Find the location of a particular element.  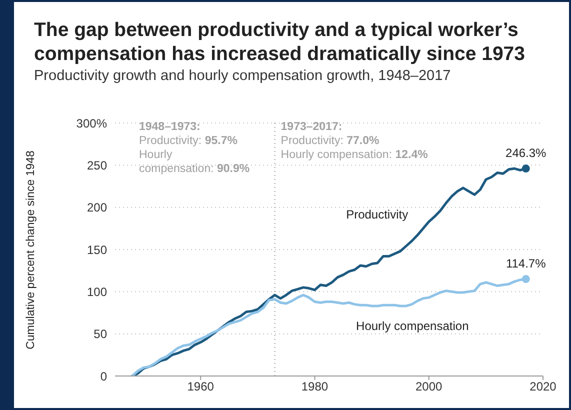

y-tick-label: 50 is located at coordinates (101, 334).